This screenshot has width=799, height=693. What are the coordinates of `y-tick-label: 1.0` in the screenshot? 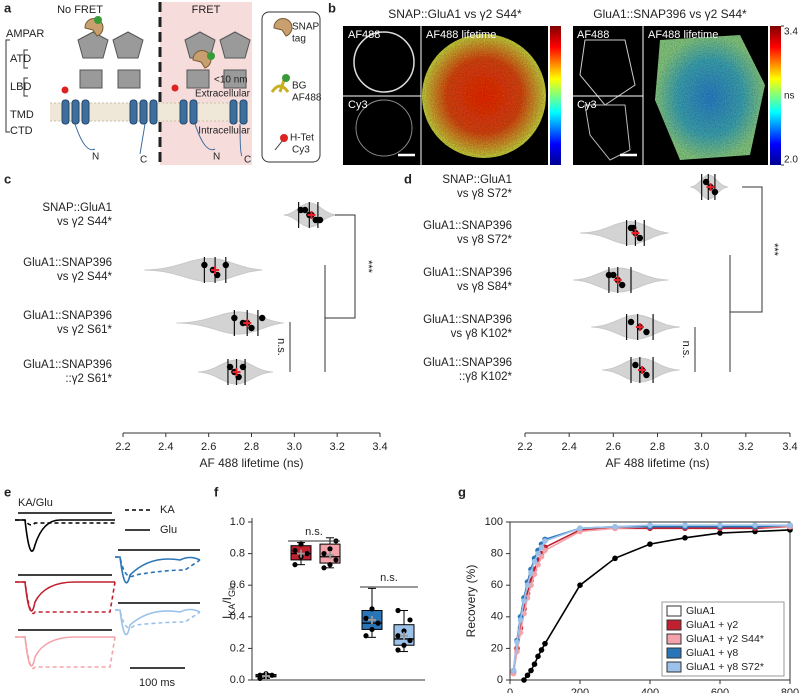 It's located at (237, 522).